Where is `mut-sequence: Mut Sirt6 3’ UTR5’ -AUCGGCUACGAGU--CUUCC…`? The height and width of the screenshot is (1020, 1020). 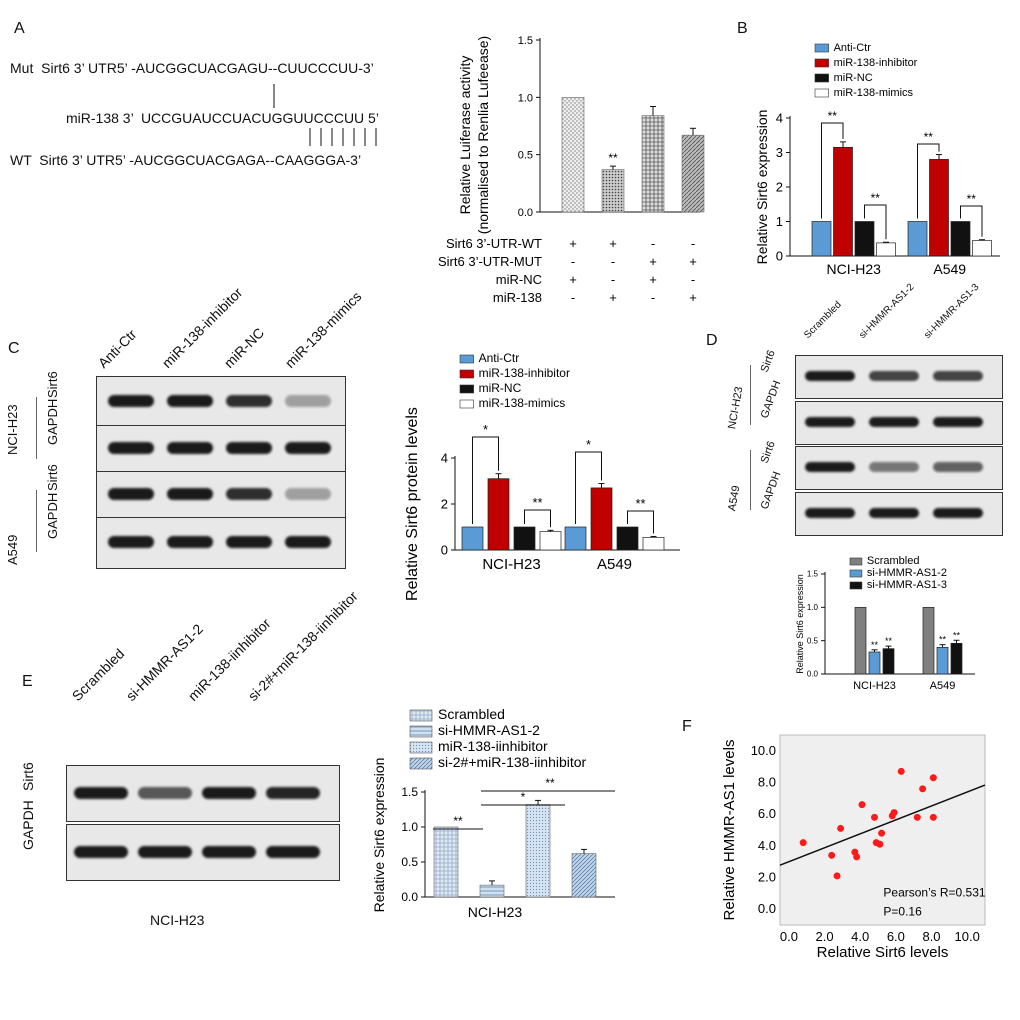 mut-sequence: Mut Sirt6 3’ UTR5’ -AUCGGCUACGAGU--CUUCC… is located at coordinates (192, 68).